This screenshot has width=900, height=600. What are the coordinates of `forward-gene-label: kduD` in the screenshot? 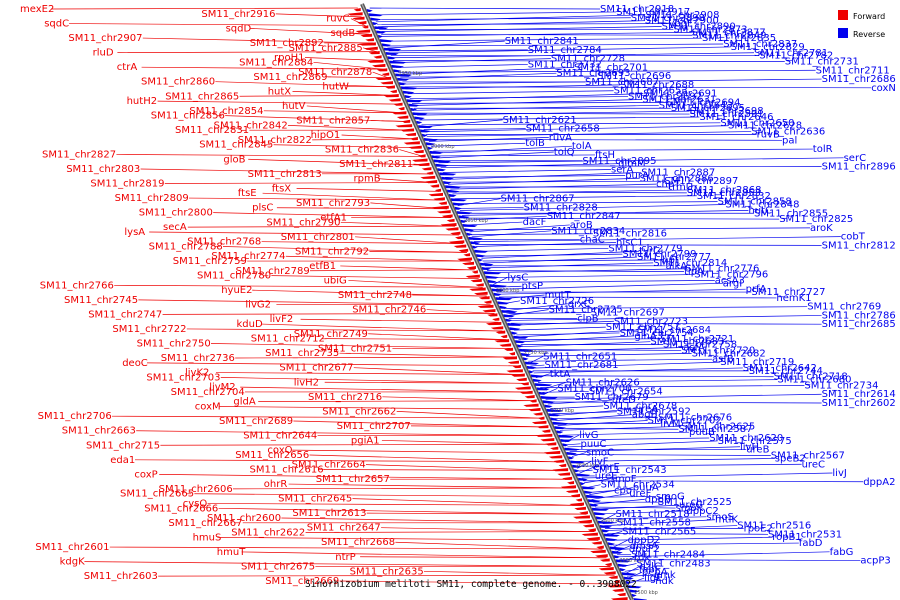 It's located at (250, 324).